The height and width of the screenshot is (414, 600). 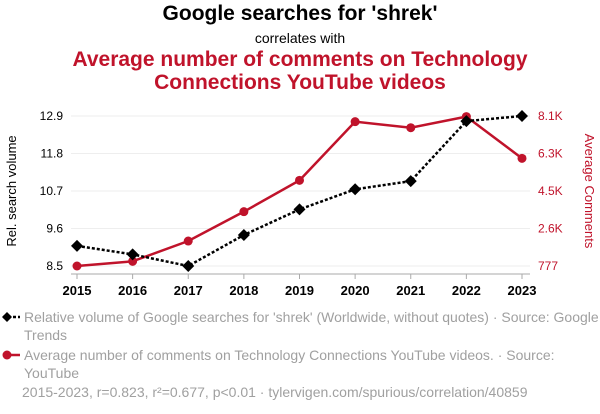 I want to click on chart-title: Google searches for 'shrek', so click(x=300, y=13).